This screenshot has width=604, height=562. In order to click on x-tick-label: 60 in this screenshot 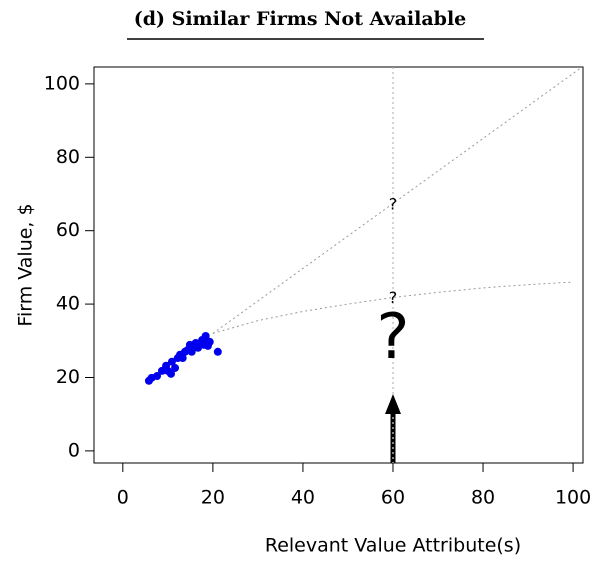, I will do `click(393, 498)`.